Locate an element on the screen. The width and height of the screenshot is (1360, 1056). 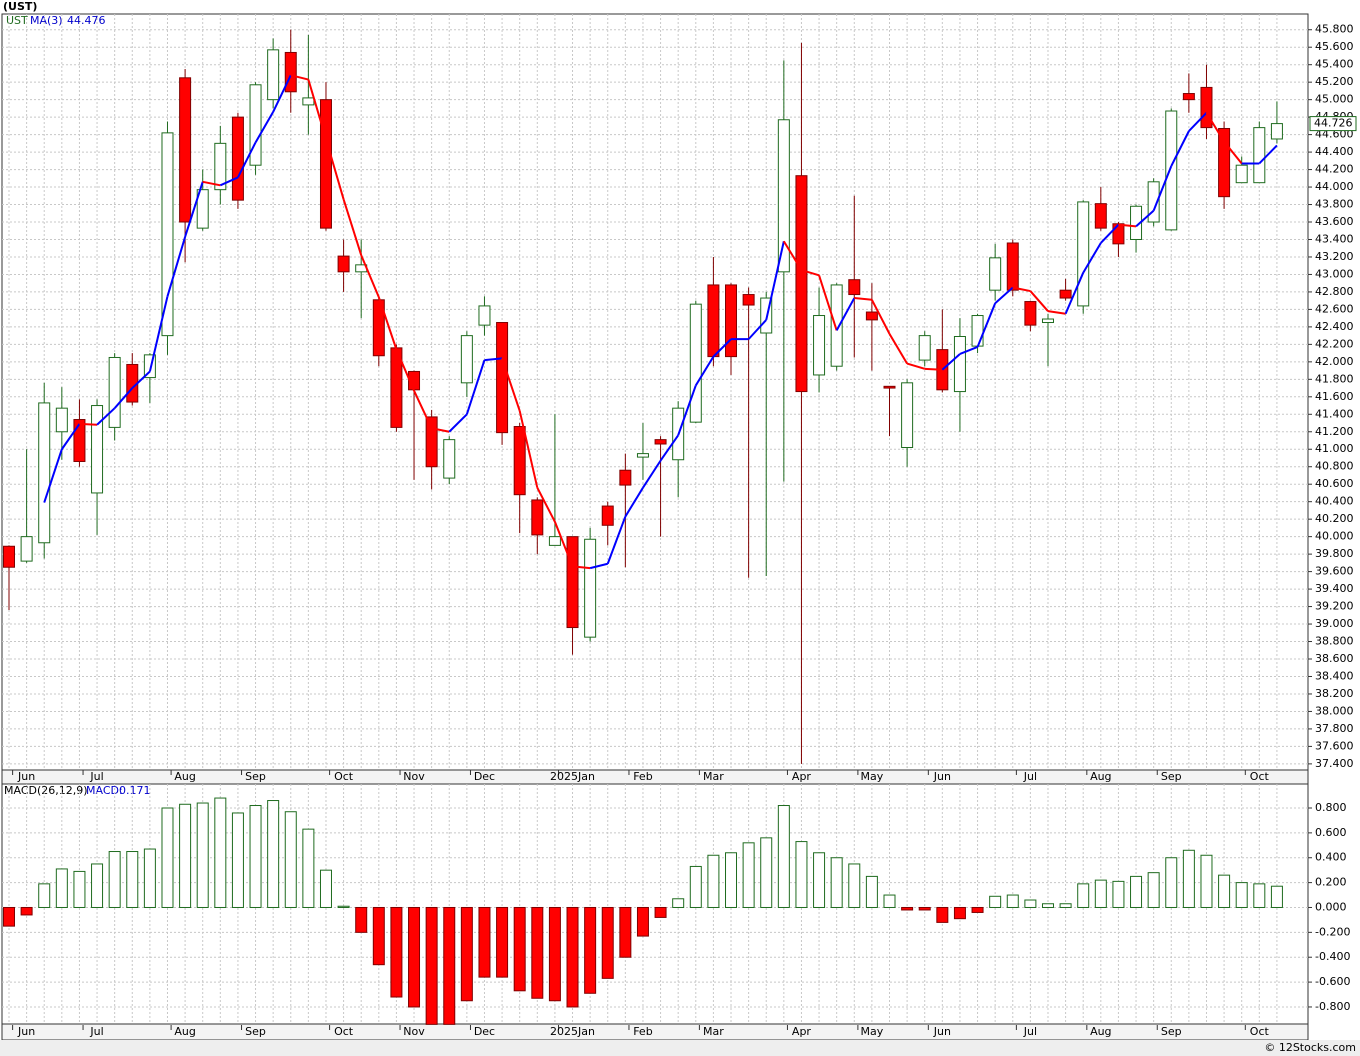
y-tick-label: 45.000 is located at coordinates (1334, 99).